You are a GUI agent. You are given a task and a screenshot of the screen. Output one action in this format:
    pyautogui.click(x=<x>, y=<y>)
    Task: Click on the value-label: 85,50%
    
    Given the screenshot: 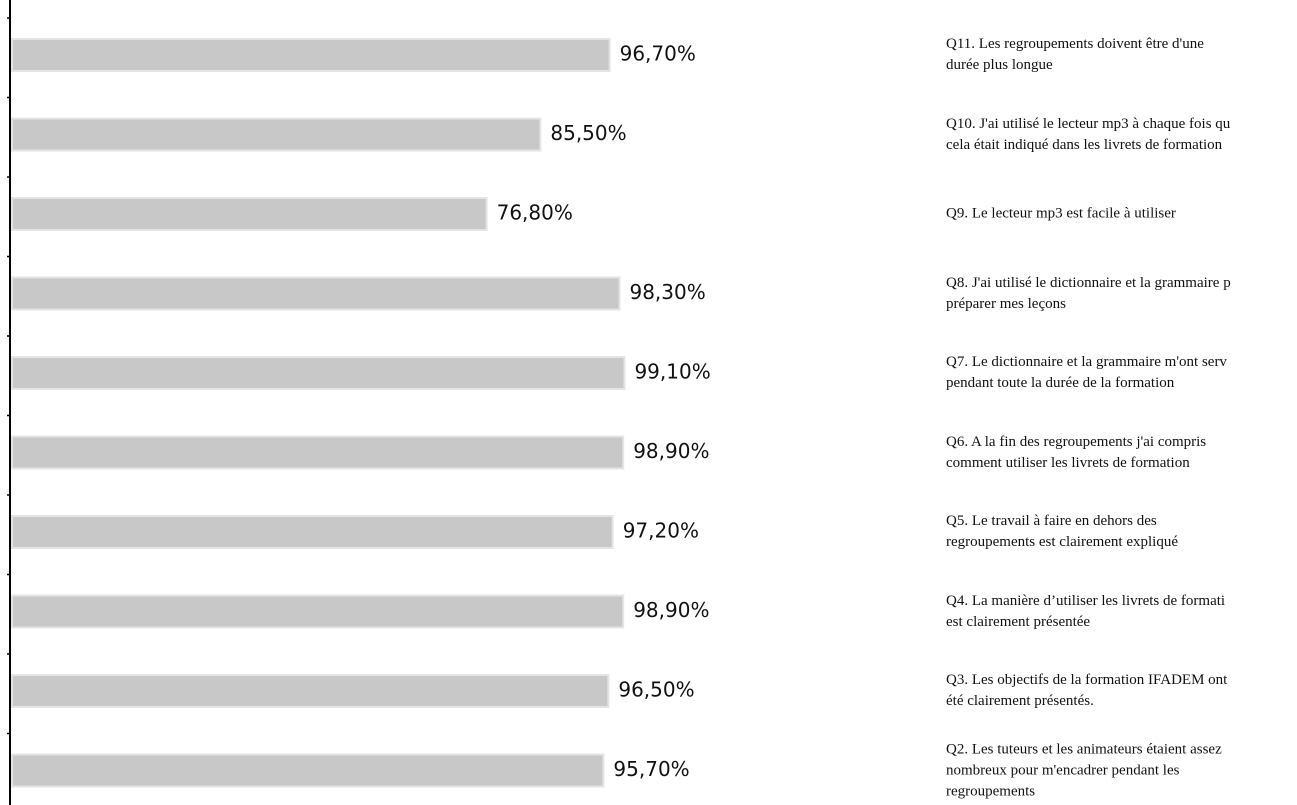 What is the action you would take?
    pyautogui.click(x=588, y=133)
    